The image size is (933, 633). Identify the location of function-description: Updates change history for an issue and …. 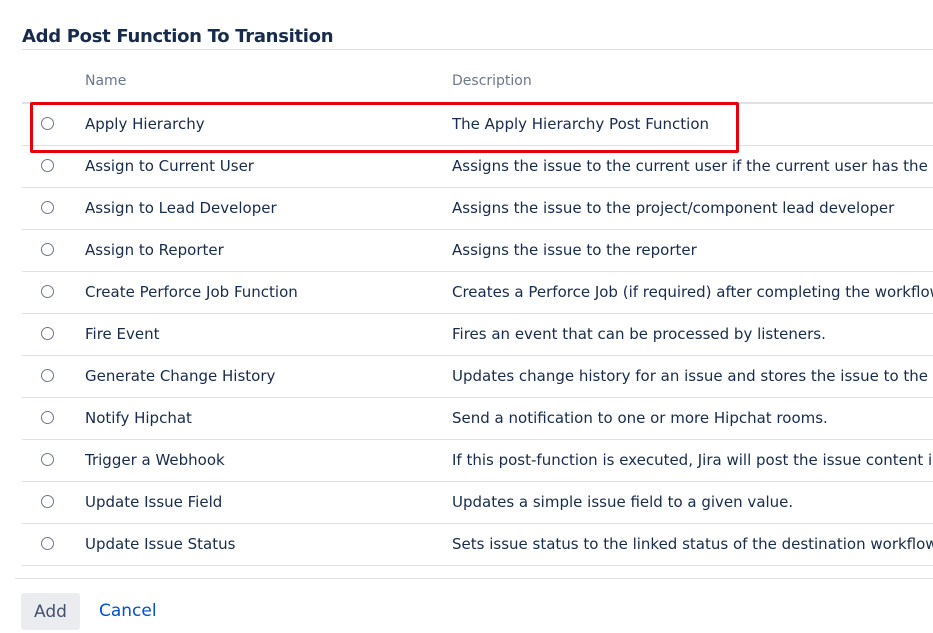
(692, 376).